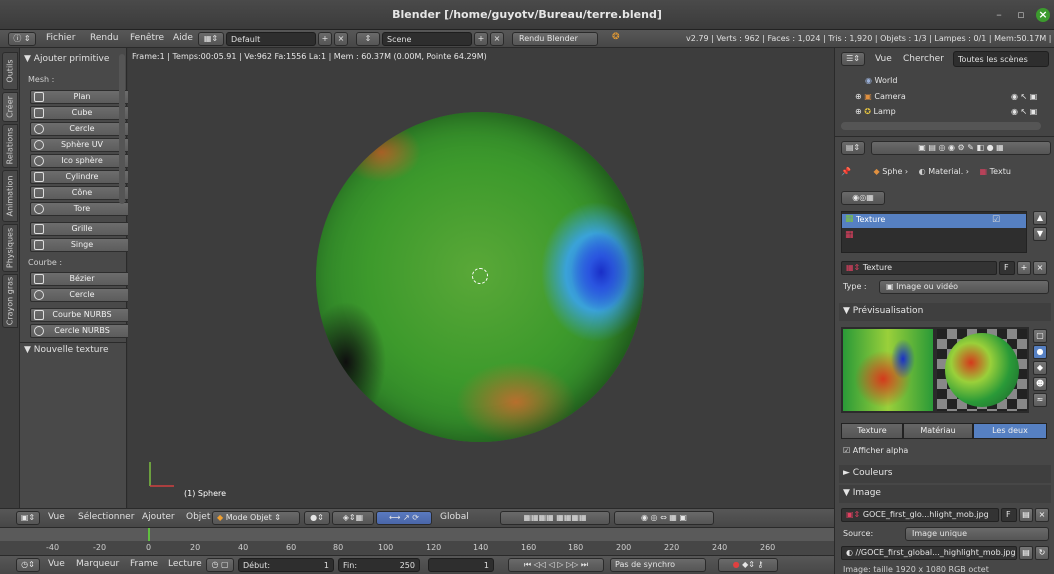 The image size is (1054, 574). Describe the element at coordinates (497, 39) in the screenshot. I see `scene-remove-button: ×` at that location.